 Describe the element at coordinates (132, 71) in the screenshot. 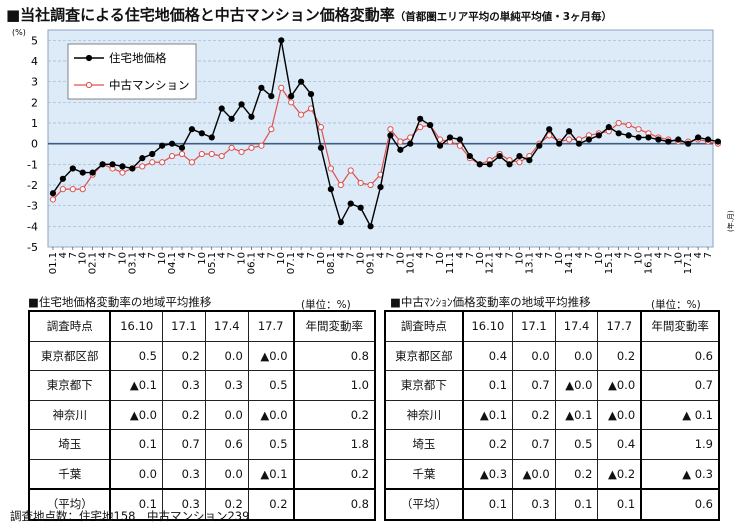

I see `legend-box` at that location.